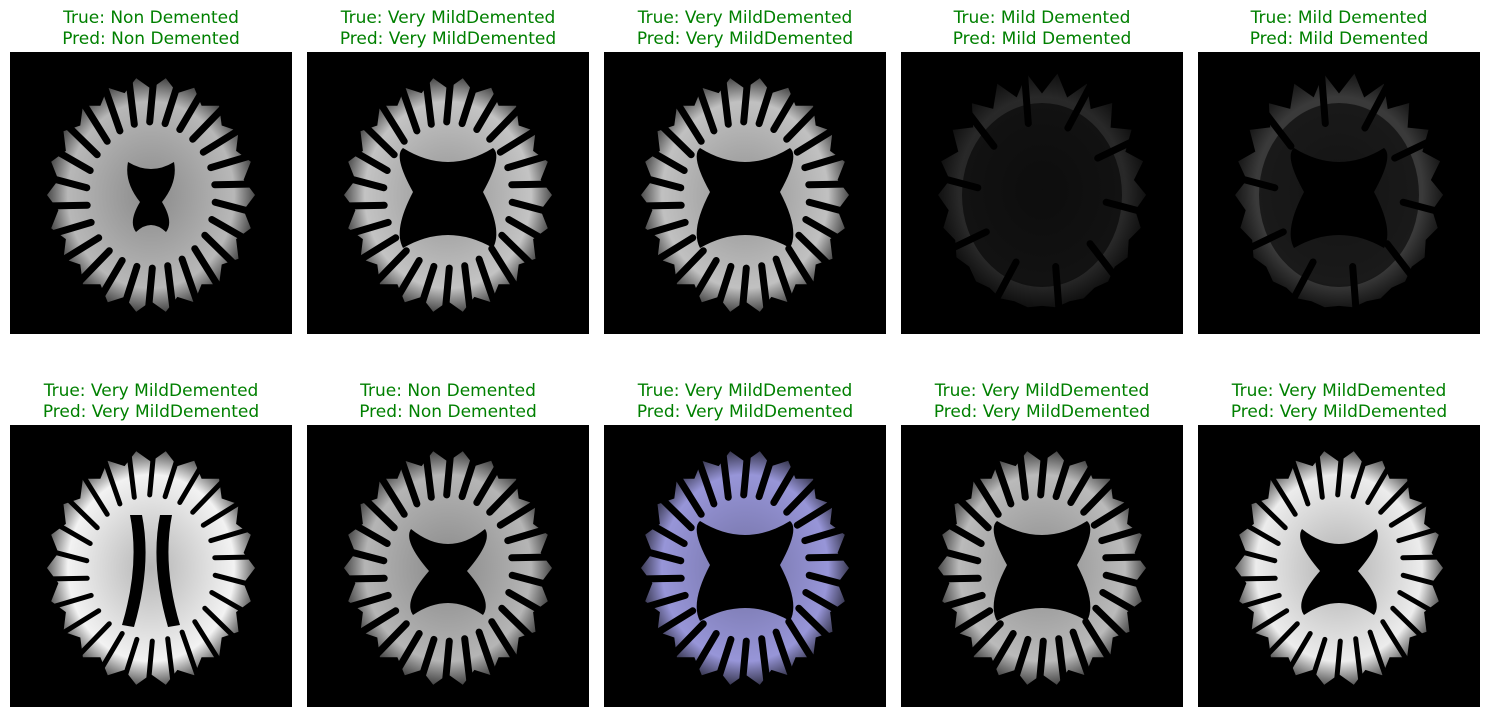 The height and width of the screenshot is (717, 1490). I want to click on pred-label: Pred: Very MildDemented, so click(151, 412).